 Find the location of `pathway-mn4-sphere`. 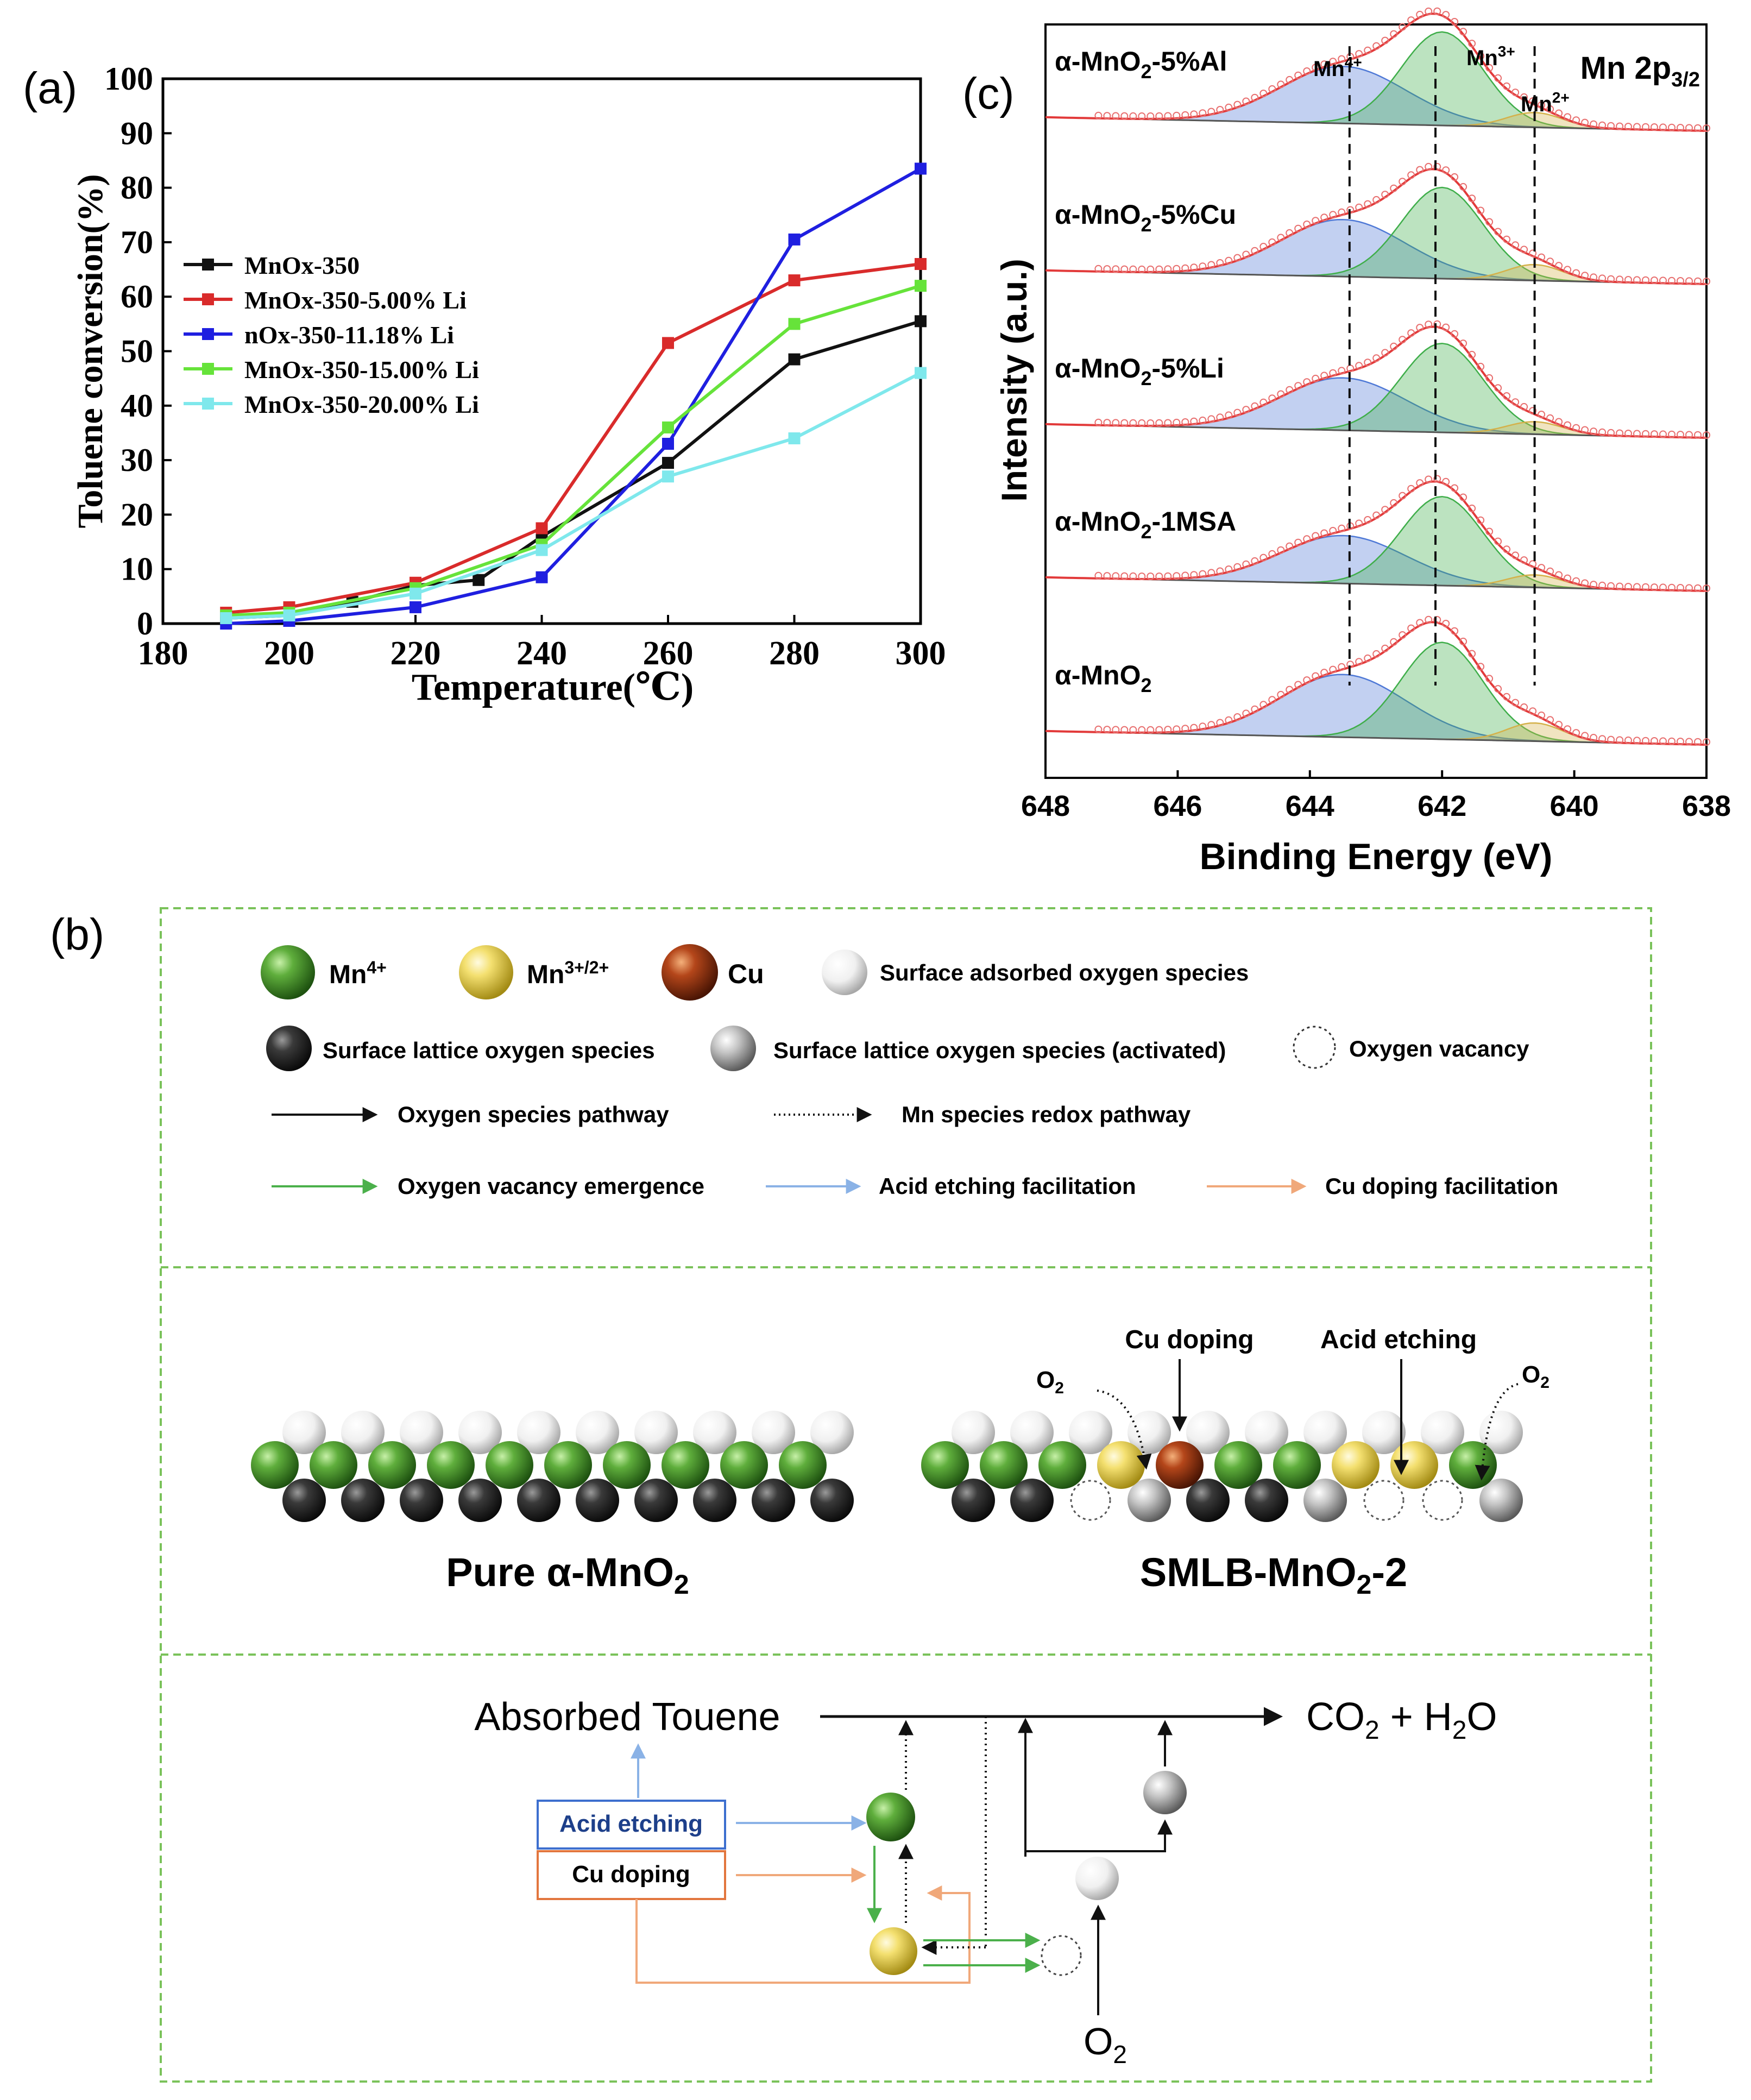

pathway-mn4-sphere is located at coordinates (890, 1817).